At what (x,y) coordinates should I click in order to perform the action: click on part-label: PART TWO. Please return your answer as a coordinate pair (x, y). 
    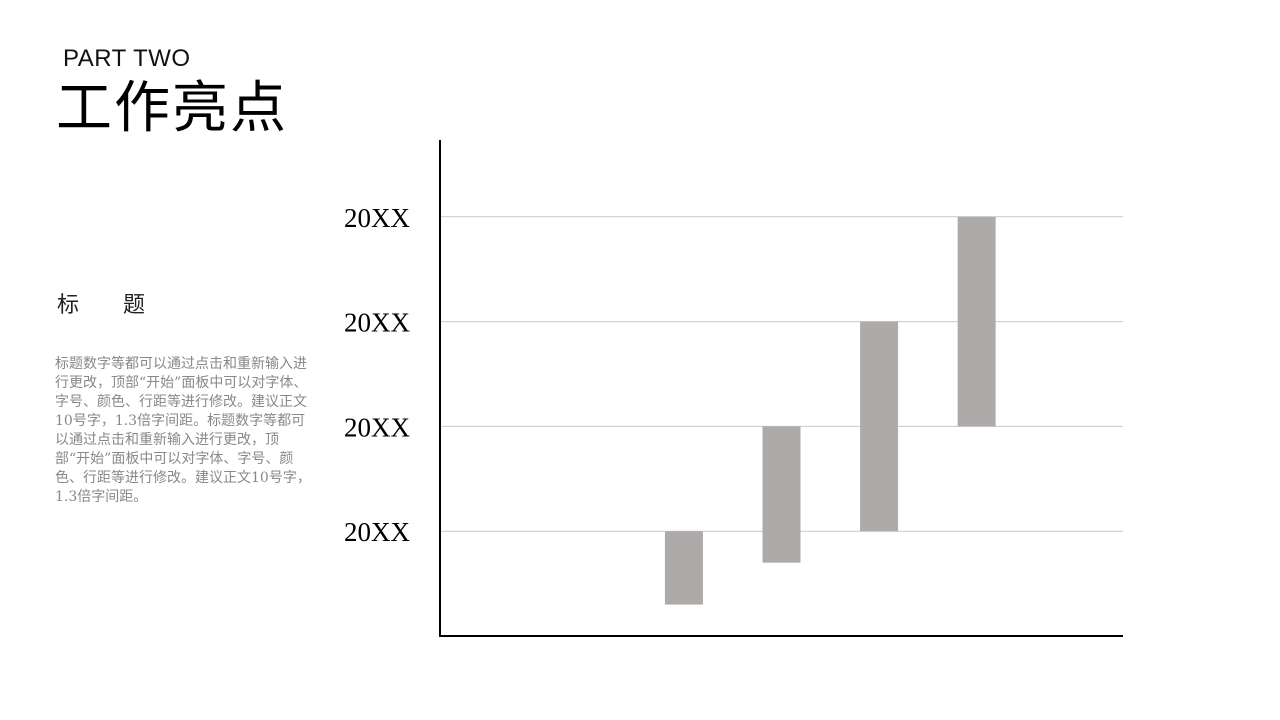
    Looking at the image, I should click on (127, 58).